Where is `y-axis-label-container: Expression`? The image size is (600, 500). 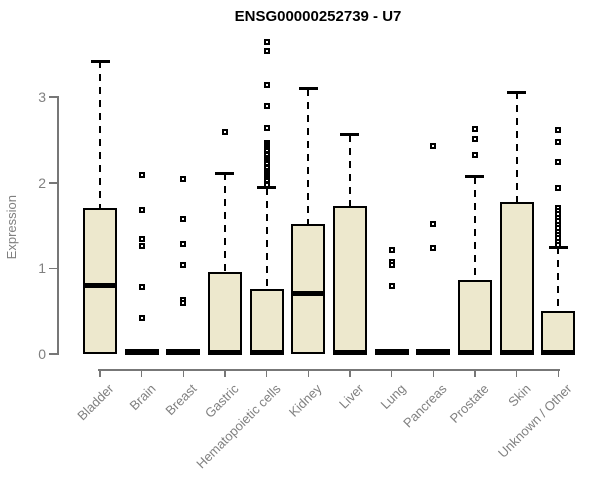
y-axis-label-container: Expression is located at coordinates (11, 227).